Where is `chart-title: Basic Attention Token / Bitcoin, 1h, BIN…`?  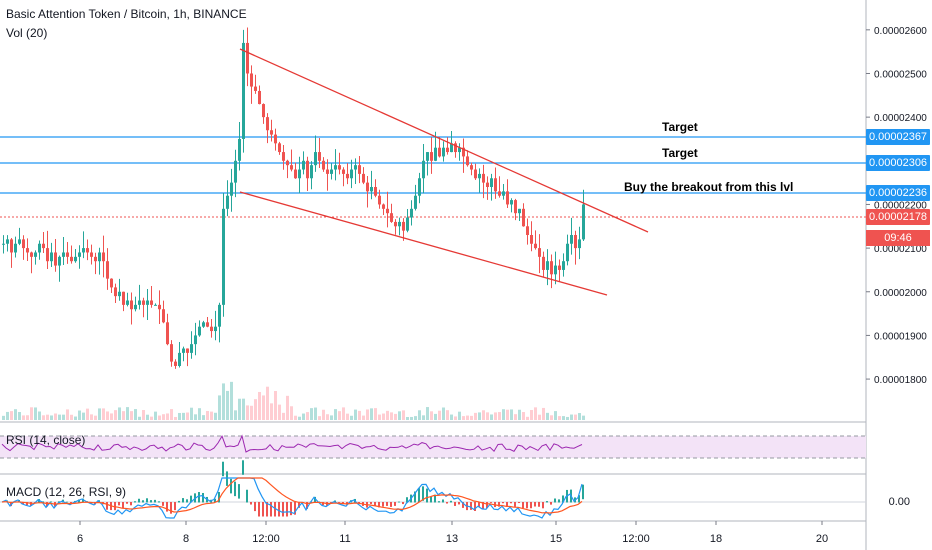
chart-title: Basic Attention Token / Bitcoin, 1h, BIN… is located at coordinates (126, 14).